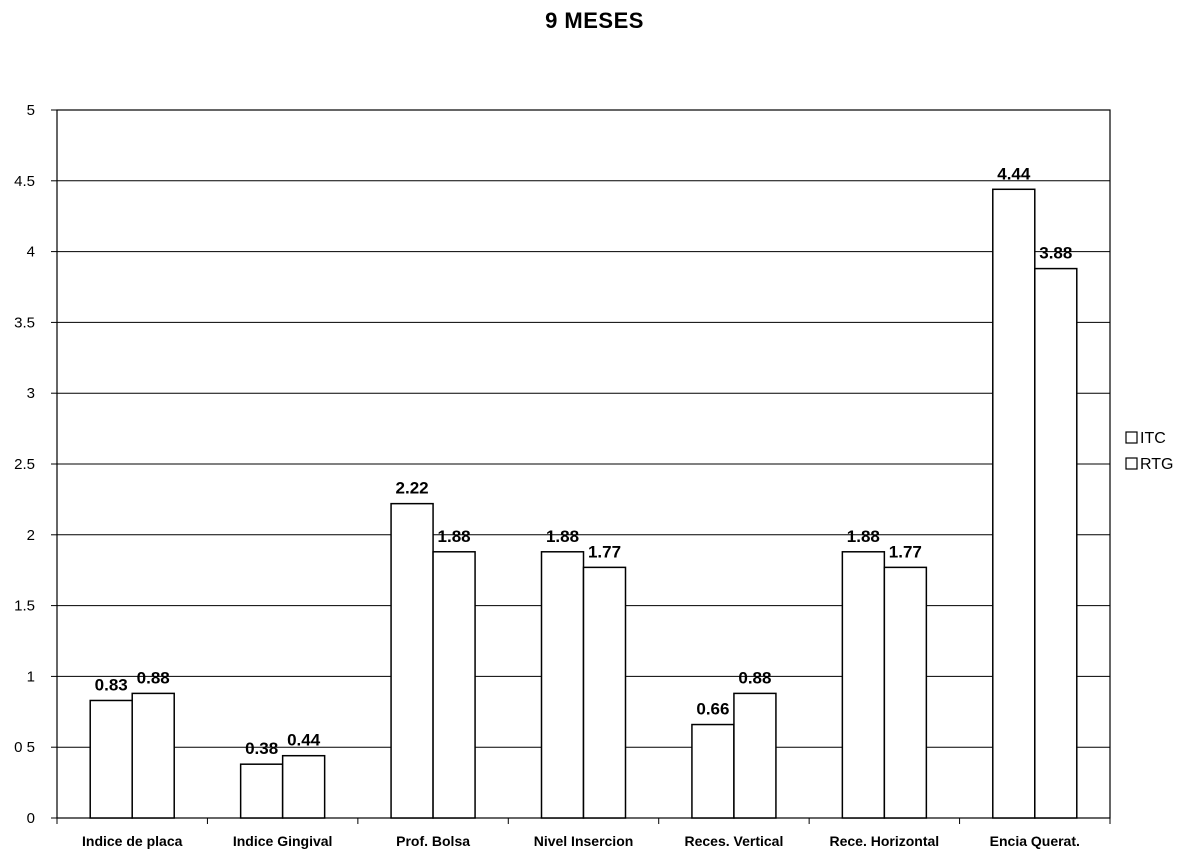  Describe the element at coordinates (433, 841) in the screenshot. I see `x-tick-label: Prof. Bolsa` at that location.